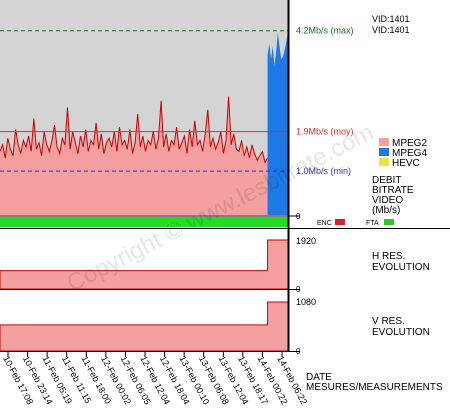 The image size is (450, 412). What do you see at coordinates (391, 30) in the screenshot?
I see `vid-label-2: VID:1401` at bounding box center [391, 30].